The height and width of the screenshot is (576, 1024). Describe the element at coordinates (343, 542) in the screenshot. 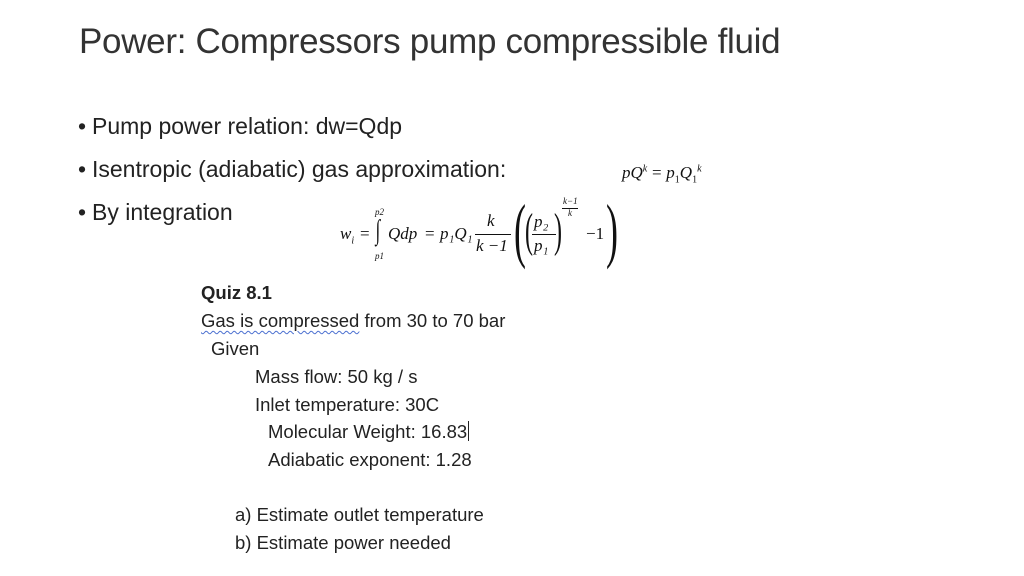

I see `quiz-question: b) Estimate power needed` at that location.